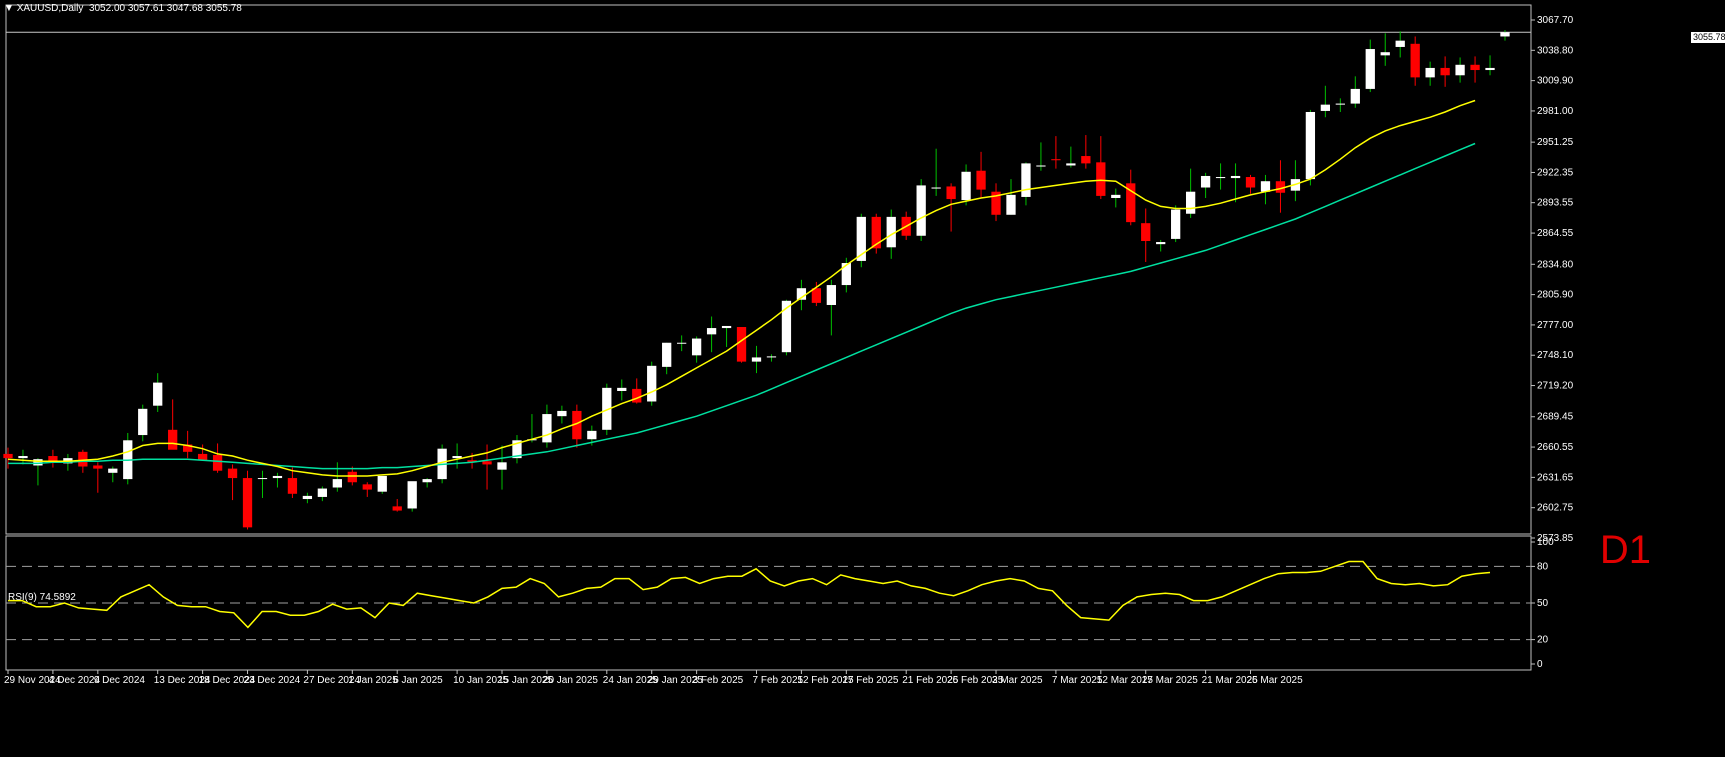  Describe the element at coordinates (1555, 233) in the screenshot. I see `y-tick-label: 2864.55` at that location.